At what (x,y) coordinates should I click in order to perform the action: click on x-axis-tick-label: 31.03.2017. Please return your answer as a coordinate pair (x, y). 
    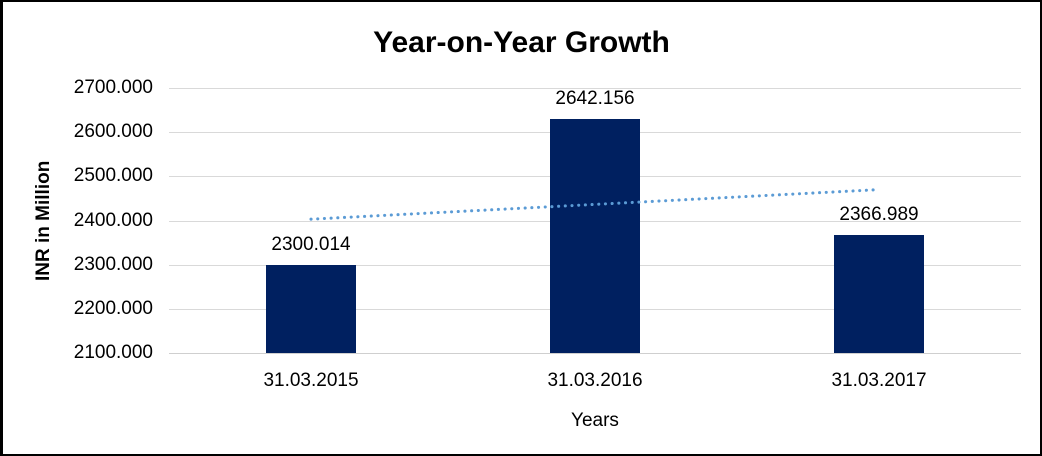
    Looking at the image, I should click on (879, 380).